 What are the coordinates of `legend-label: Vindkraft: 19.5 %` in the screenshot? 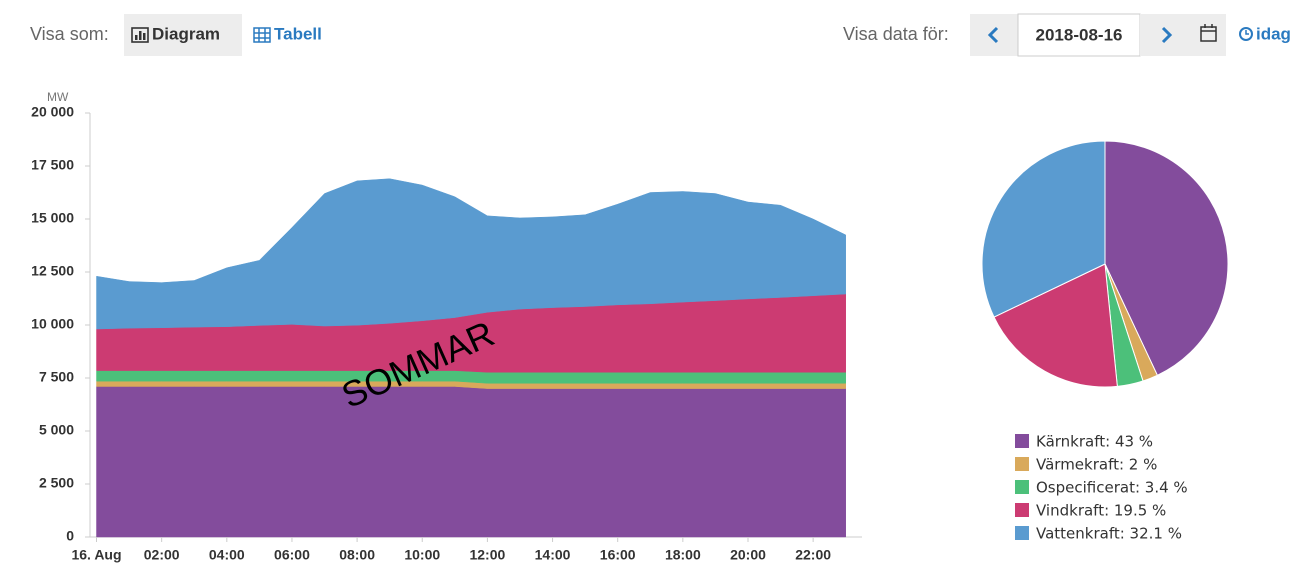 It's located at (1101, 511).